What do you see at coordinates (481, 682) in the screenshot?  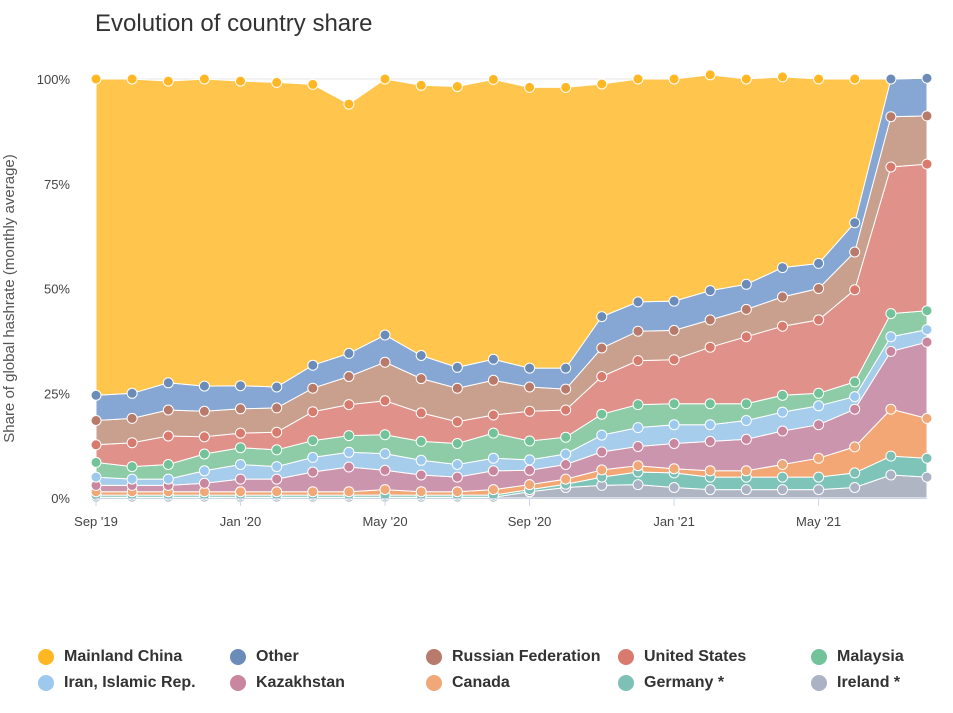 I see `legend-label: Canada` at bounding box center [481, 682].